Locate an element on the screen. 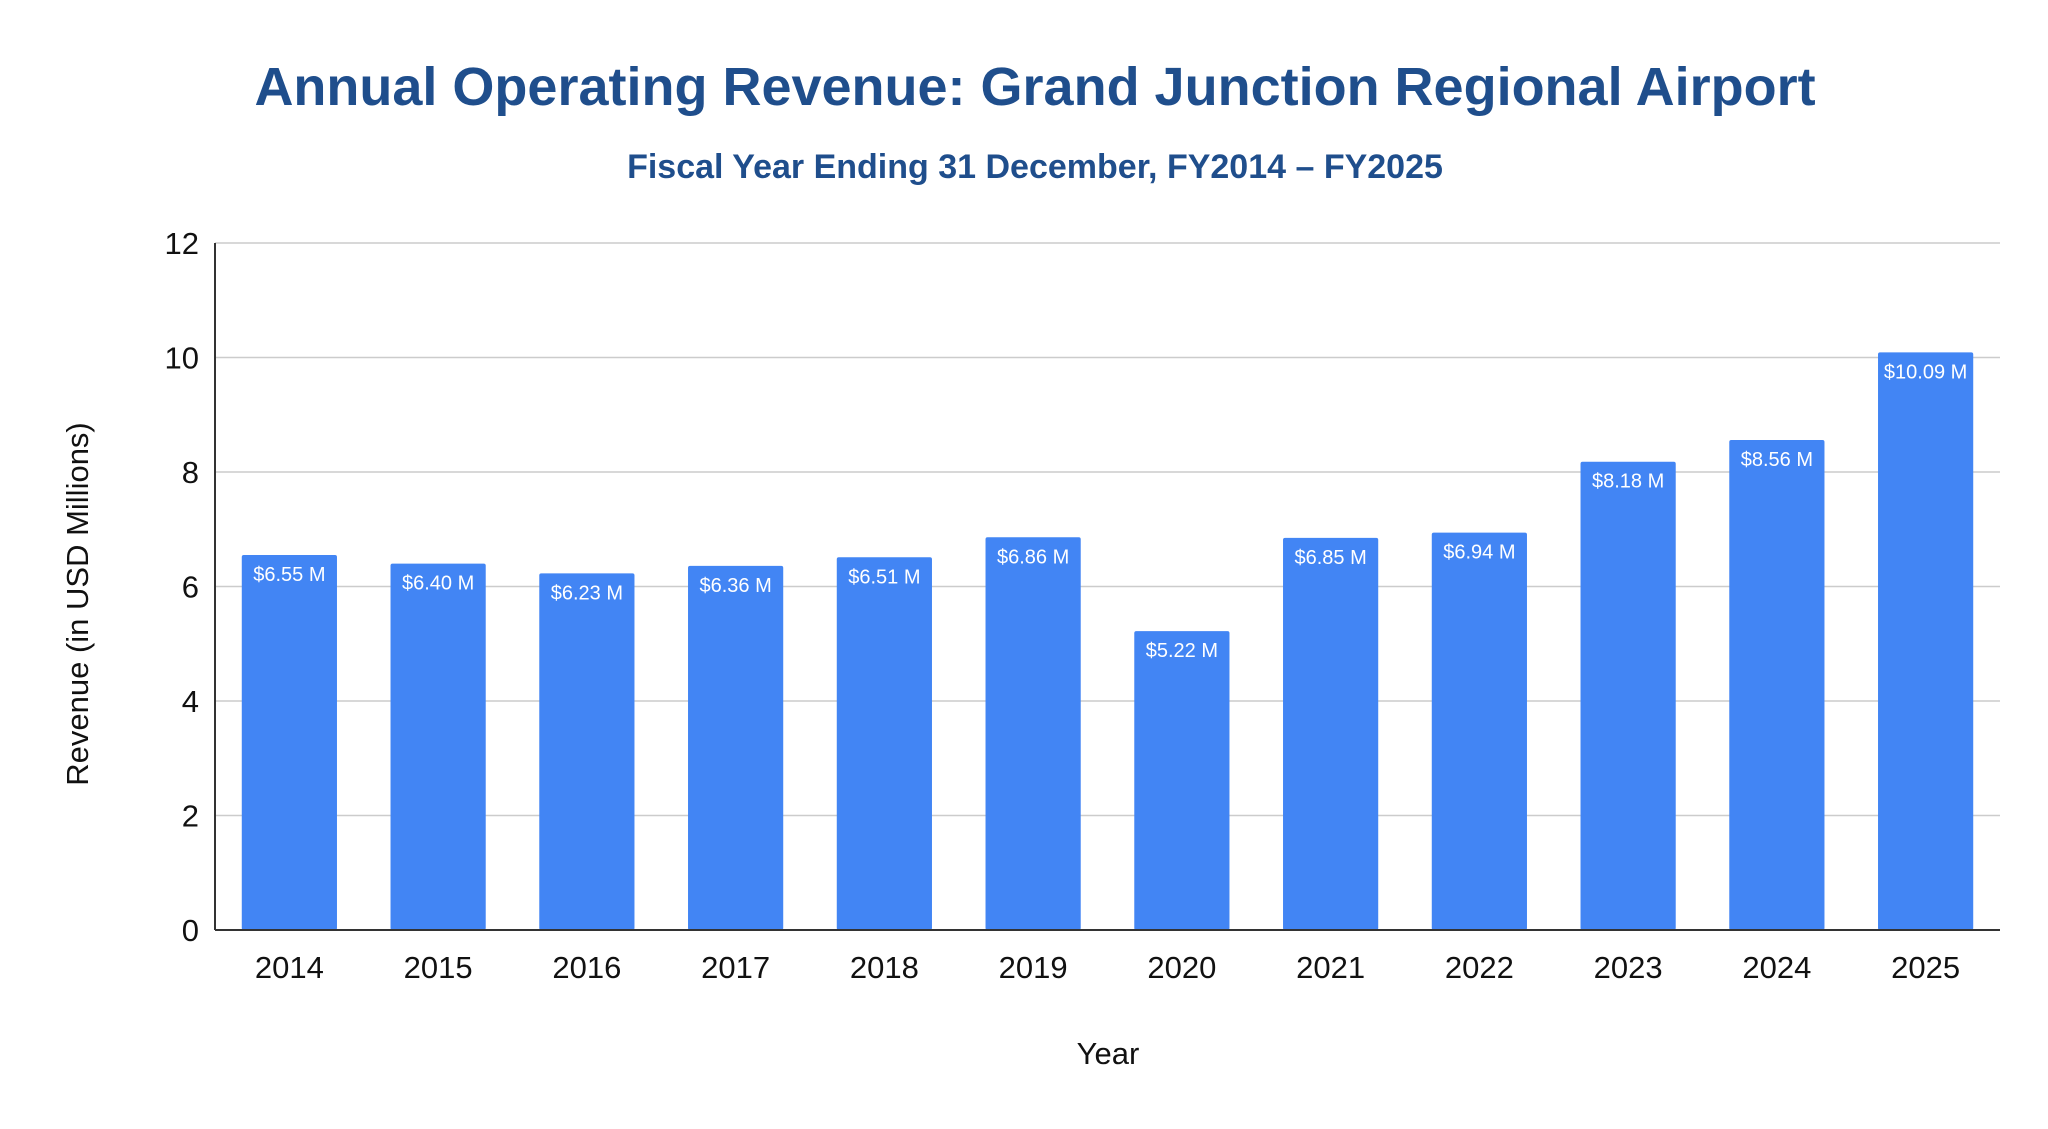 The image size is (2048, 1129). y-tick-label: 10 is located at coordinates (182, 358).